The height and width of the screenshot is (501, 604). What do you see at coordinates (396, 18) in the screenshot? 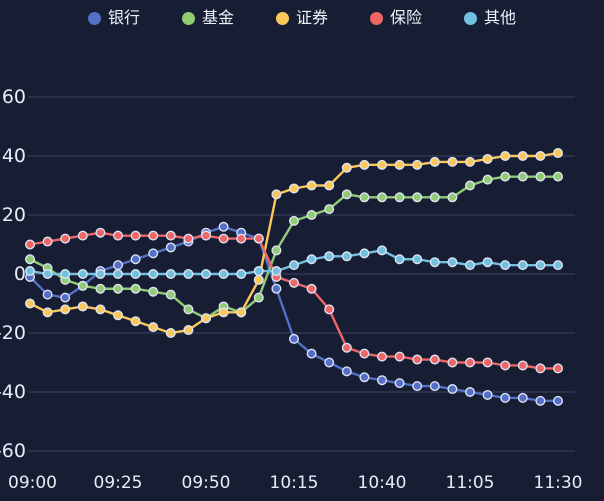
I see `legend-item-insurance: 保险` at bounding box center [396, 18].